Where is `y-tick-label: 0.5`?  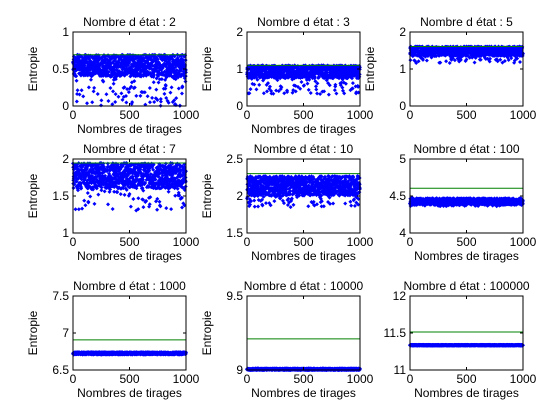
y-tick-label: 0.5 is located at coordinates (60, 69).